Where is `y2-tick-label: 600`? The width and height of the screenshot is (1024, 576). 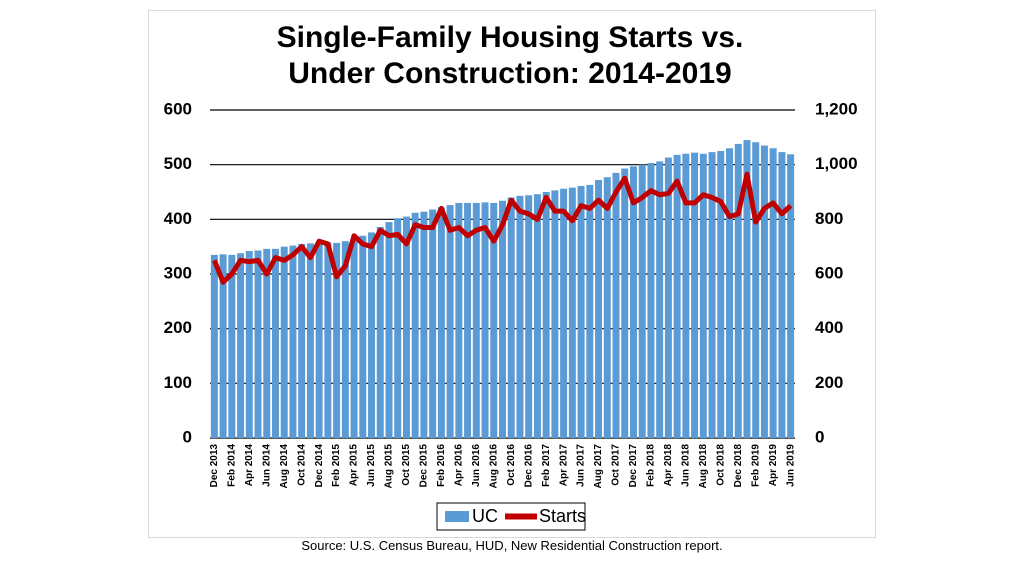
y2-tick-label: 600 is located at coordinates (829, 272).